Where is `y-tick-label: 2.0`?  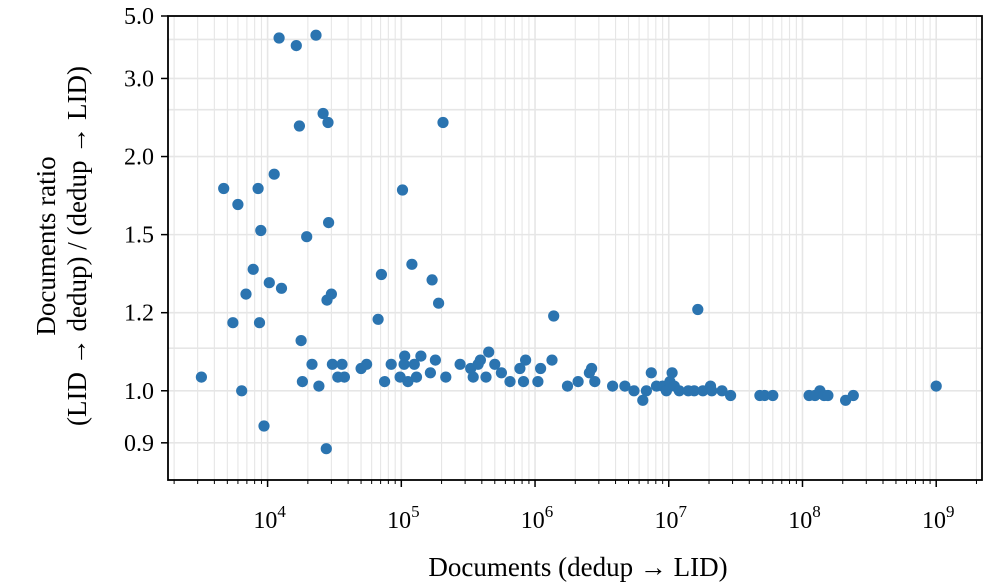 y-tick-label: 2.0 is located at coordinates (139, 158).